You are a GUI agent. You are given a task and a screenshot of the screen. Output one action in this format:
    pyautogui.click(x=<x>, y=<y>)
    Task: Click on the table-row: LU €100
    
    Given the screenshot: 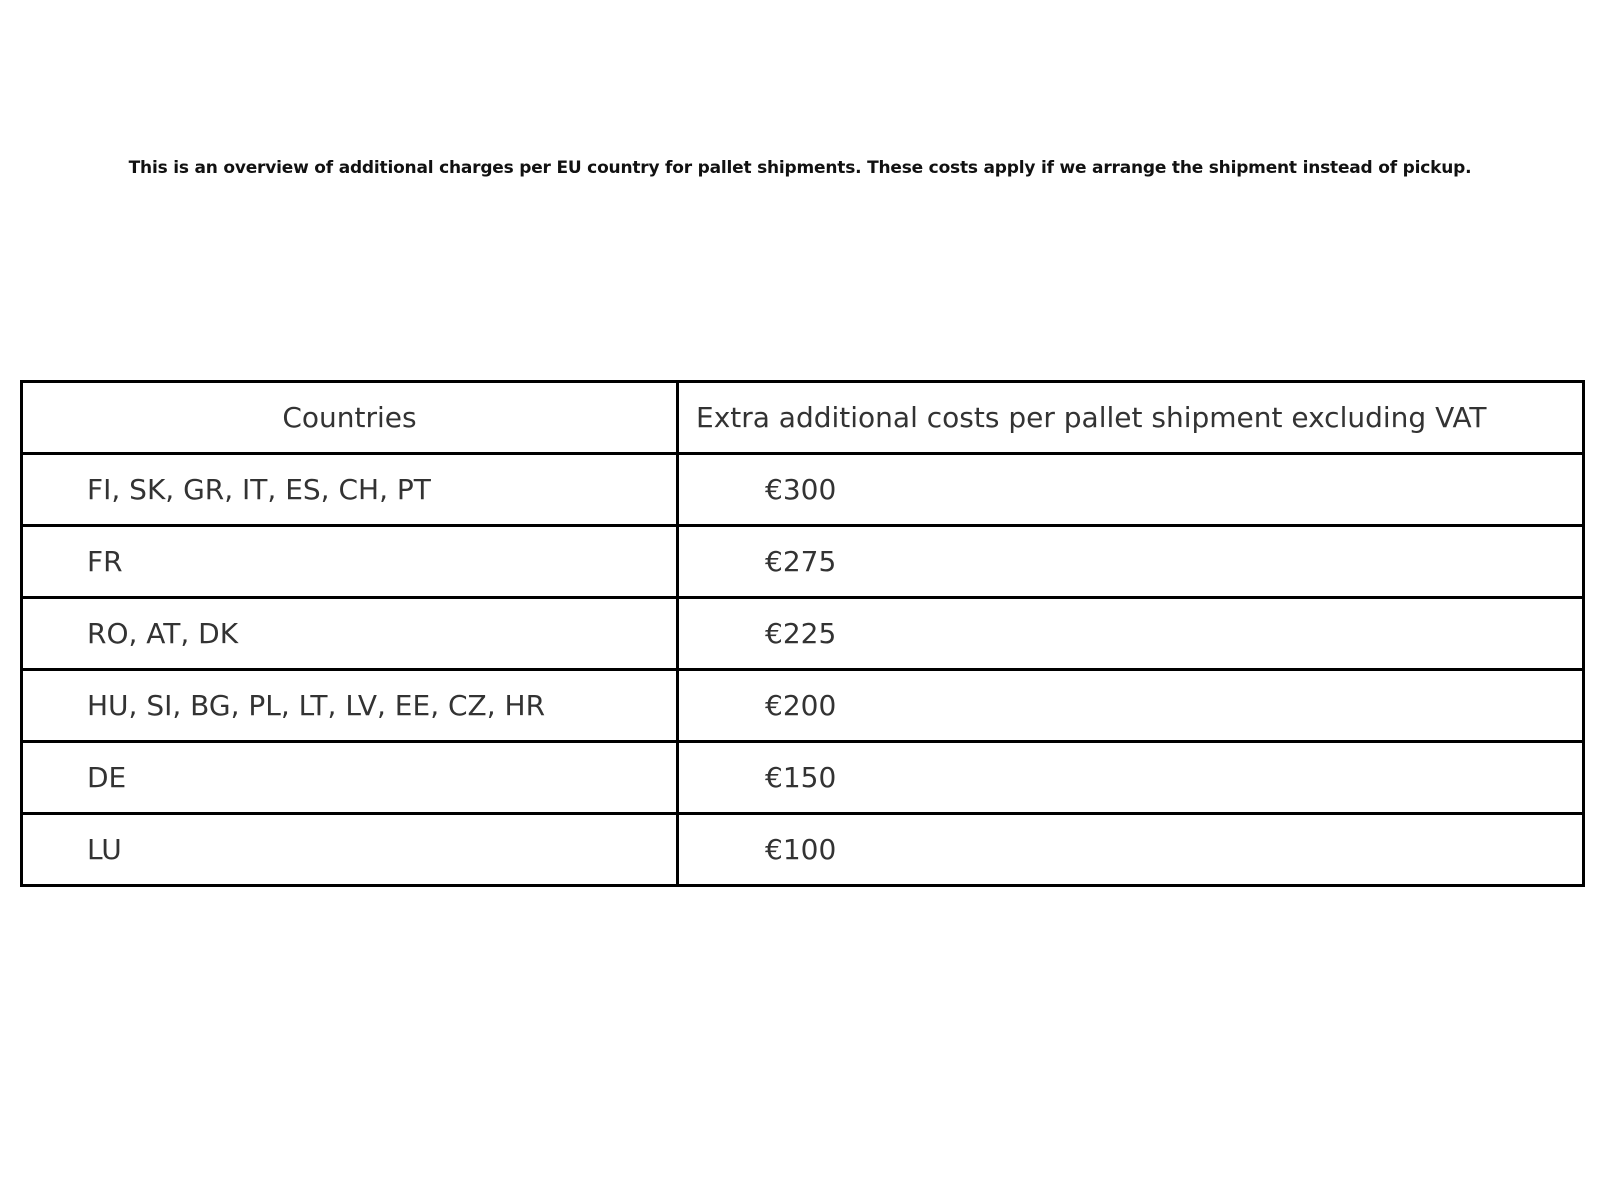 What is the action you would take?
    pyautogui.click(x=802, y=849)
    